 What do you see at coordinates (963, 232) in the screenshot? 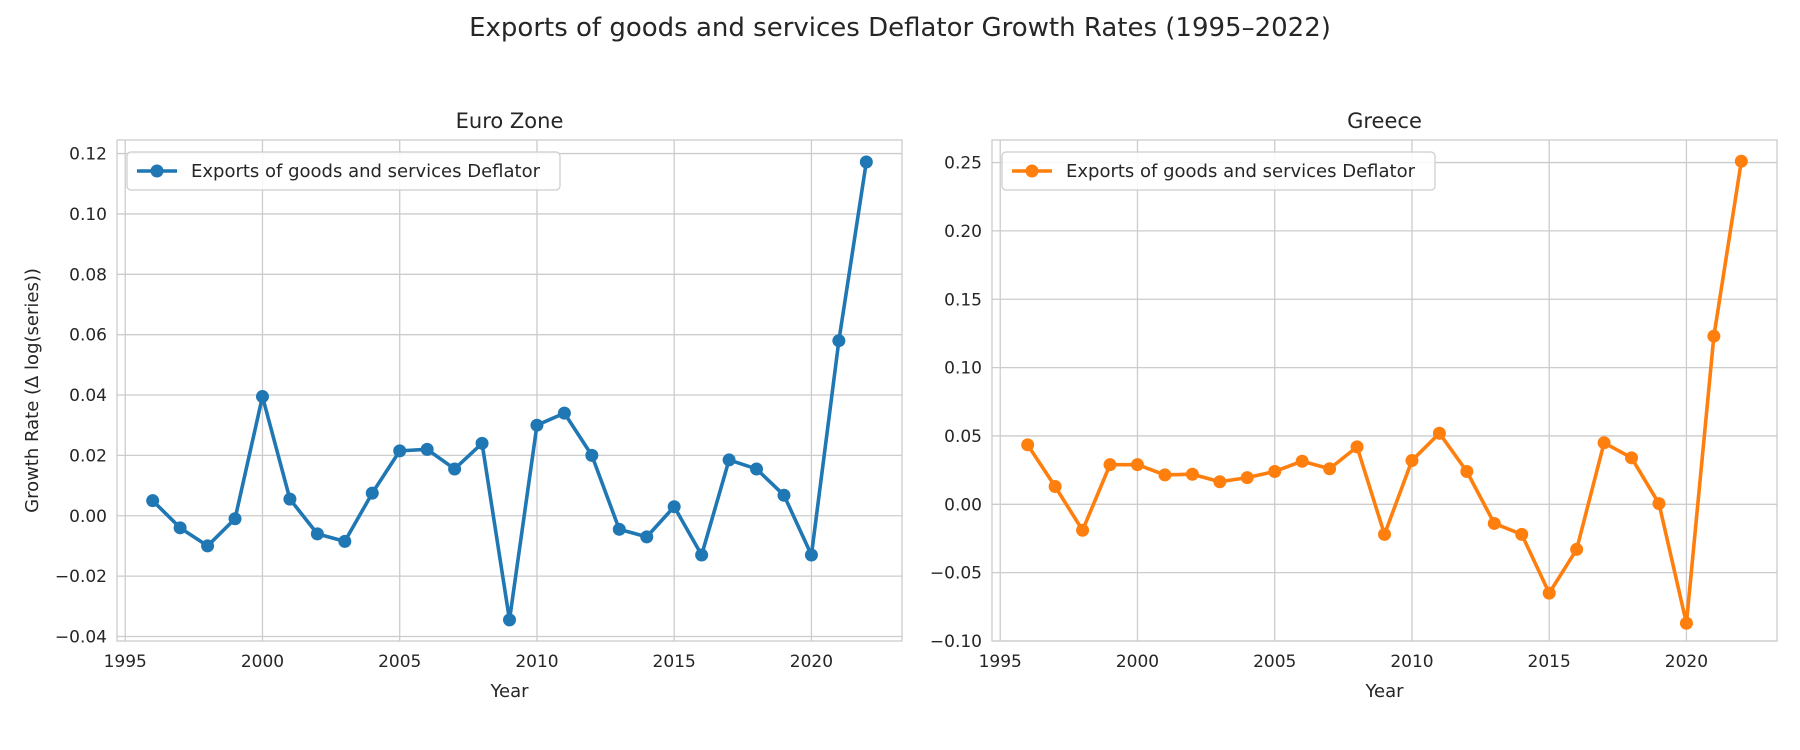
I see `y-tick-label: 0.20` at bounding box center [963, 232].